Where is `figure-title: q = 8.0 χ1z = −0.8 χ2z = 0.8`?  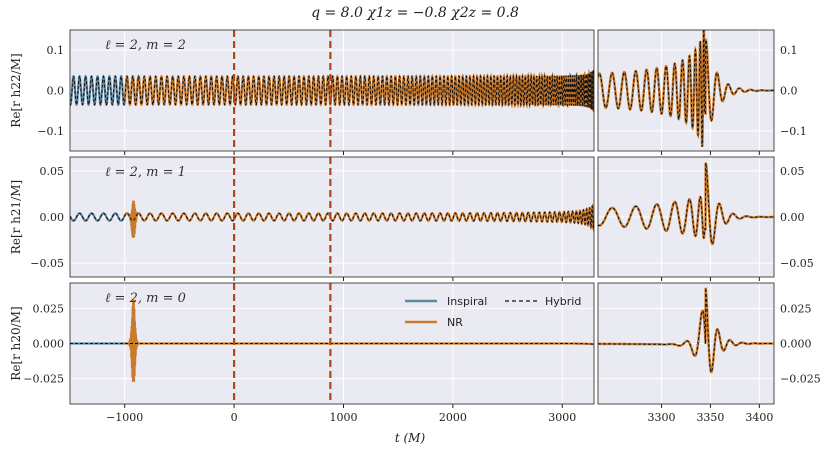 figure-title: q = 8.0 χ1z = −0.8 χ2z = 0.8 is located at coordinates (415, 13).